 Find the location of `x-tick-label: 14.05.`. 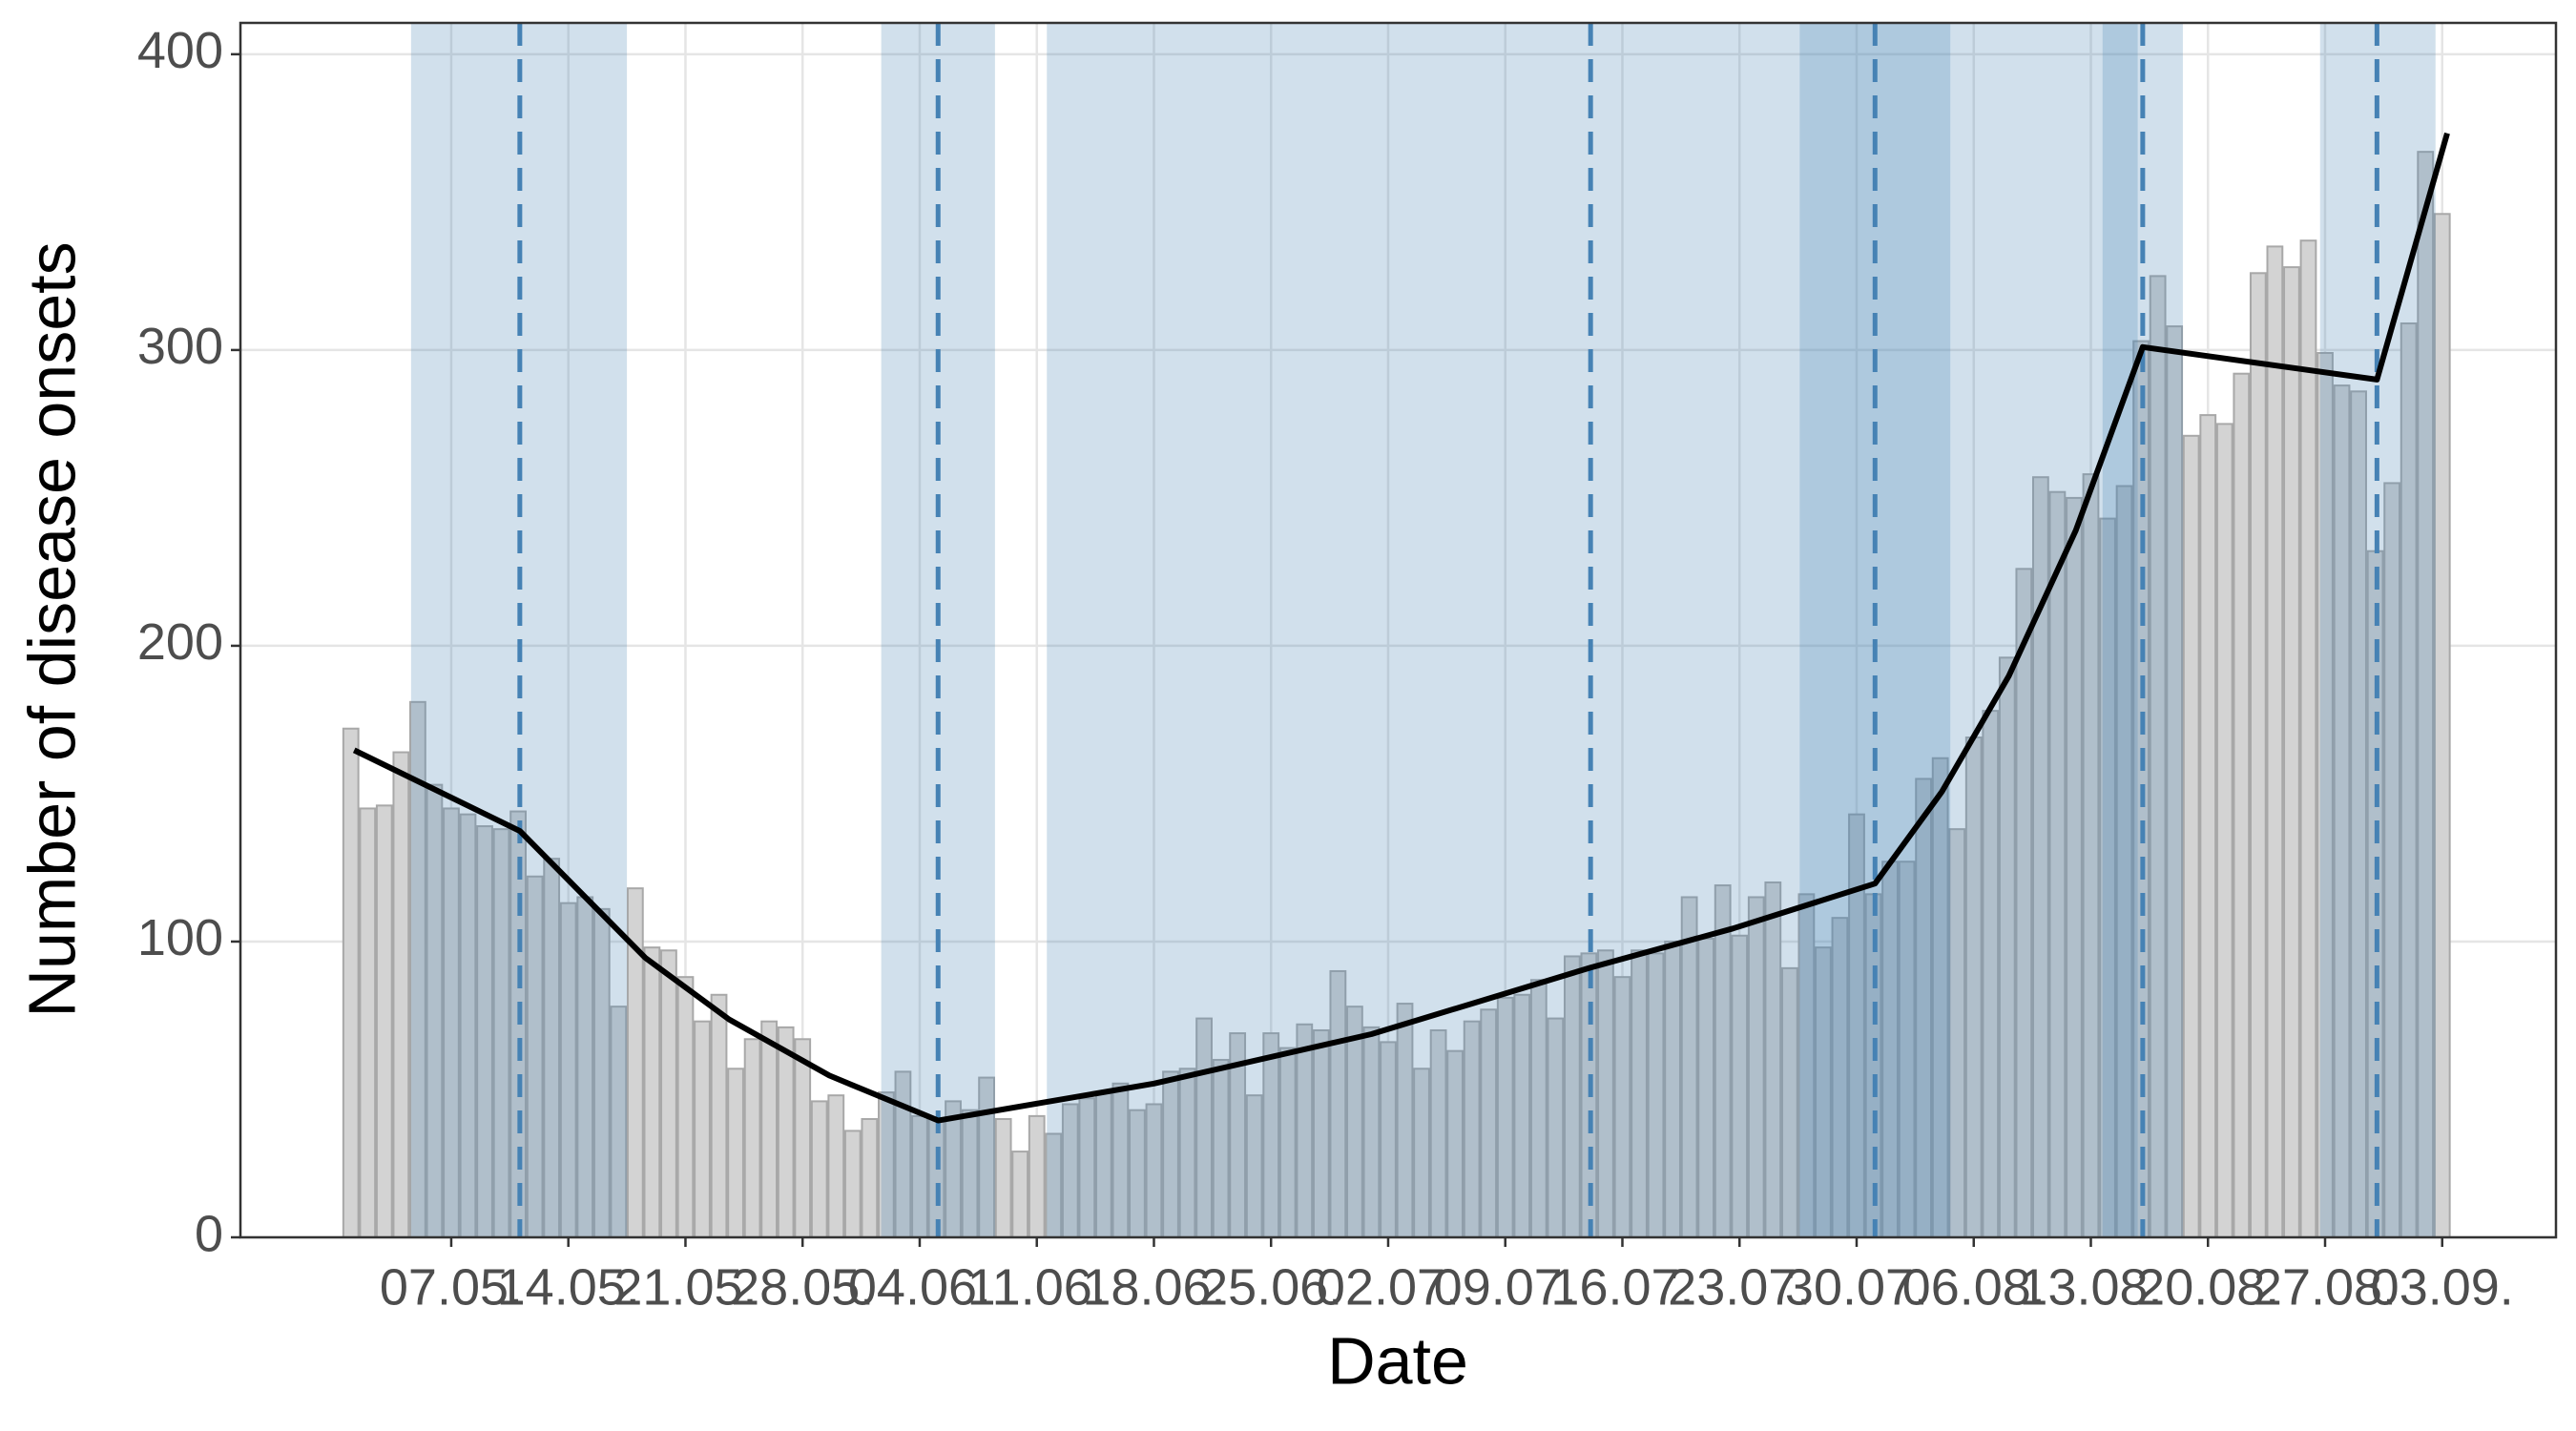

x-tick-label: 14.05. is located at coordinates (568, 1287).